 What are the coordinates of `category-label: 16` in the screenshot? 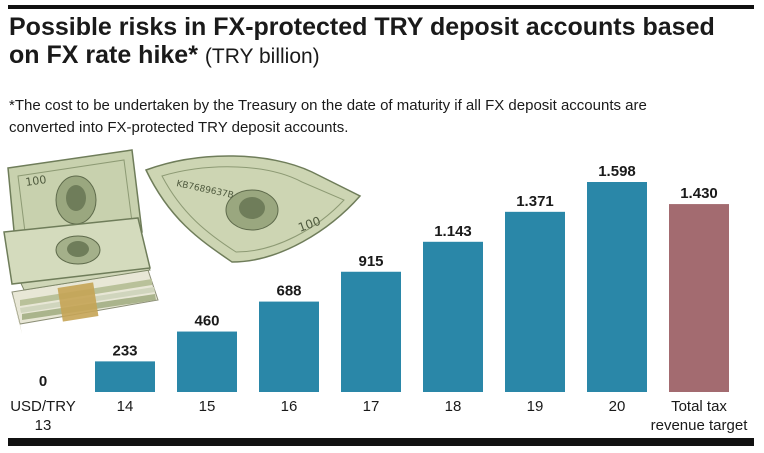 It's located at (289, 406).